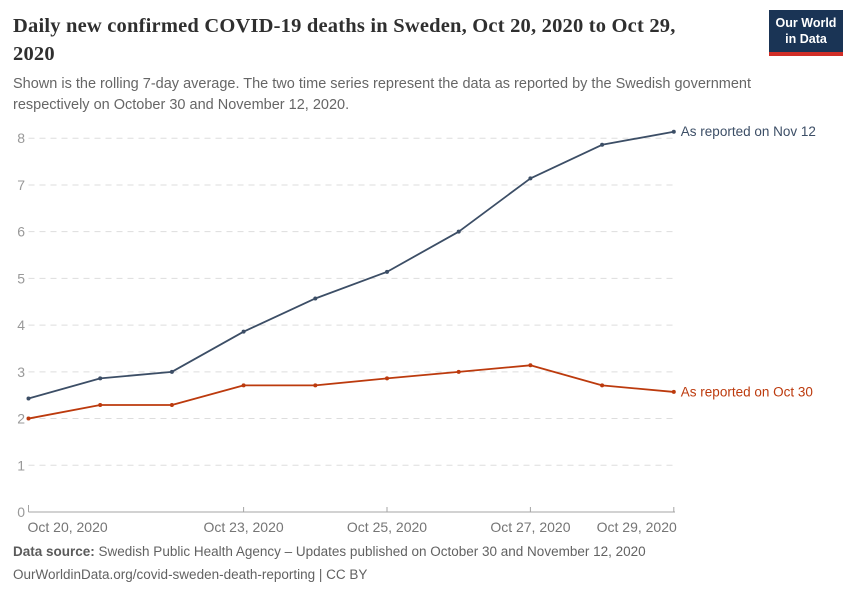 This screenshot has width=850, height=600. I want to click on owid-logo-line2: in Data, so click(806, 38).